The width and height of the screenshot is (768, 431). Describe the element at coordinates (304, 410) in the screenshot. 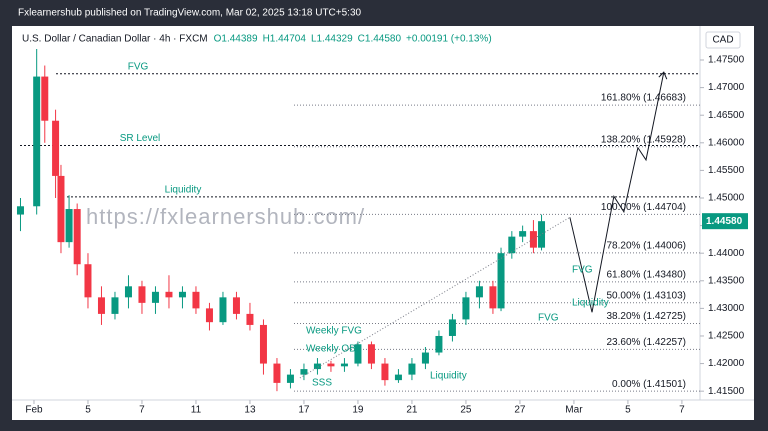

I see `x-tick-label: 17` at that location.